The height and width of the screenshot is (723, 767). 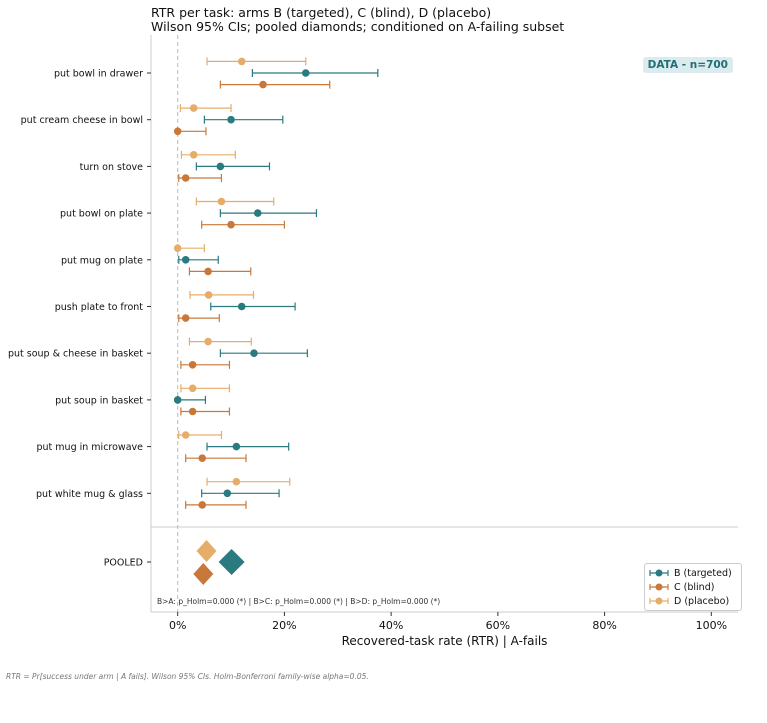 What do you see at coordinates (82, 120) in the screenshot?
I see `task-label-1: put cream cheese in bowl` at bounding box center [82, 120].